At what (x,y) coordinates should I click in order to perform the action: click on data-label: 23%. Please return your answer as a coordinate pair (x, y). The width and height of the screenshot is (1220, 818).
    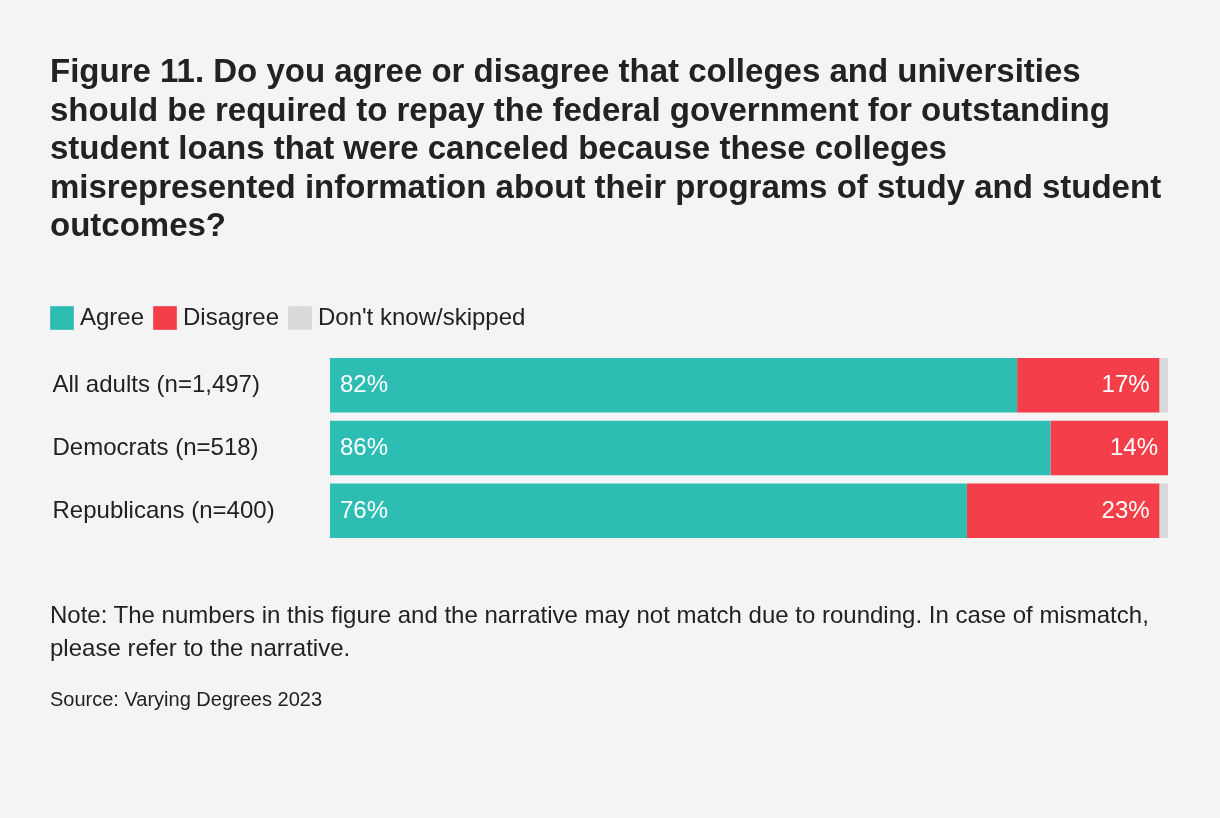
    Looking at the image, I should click on (1125, 509).